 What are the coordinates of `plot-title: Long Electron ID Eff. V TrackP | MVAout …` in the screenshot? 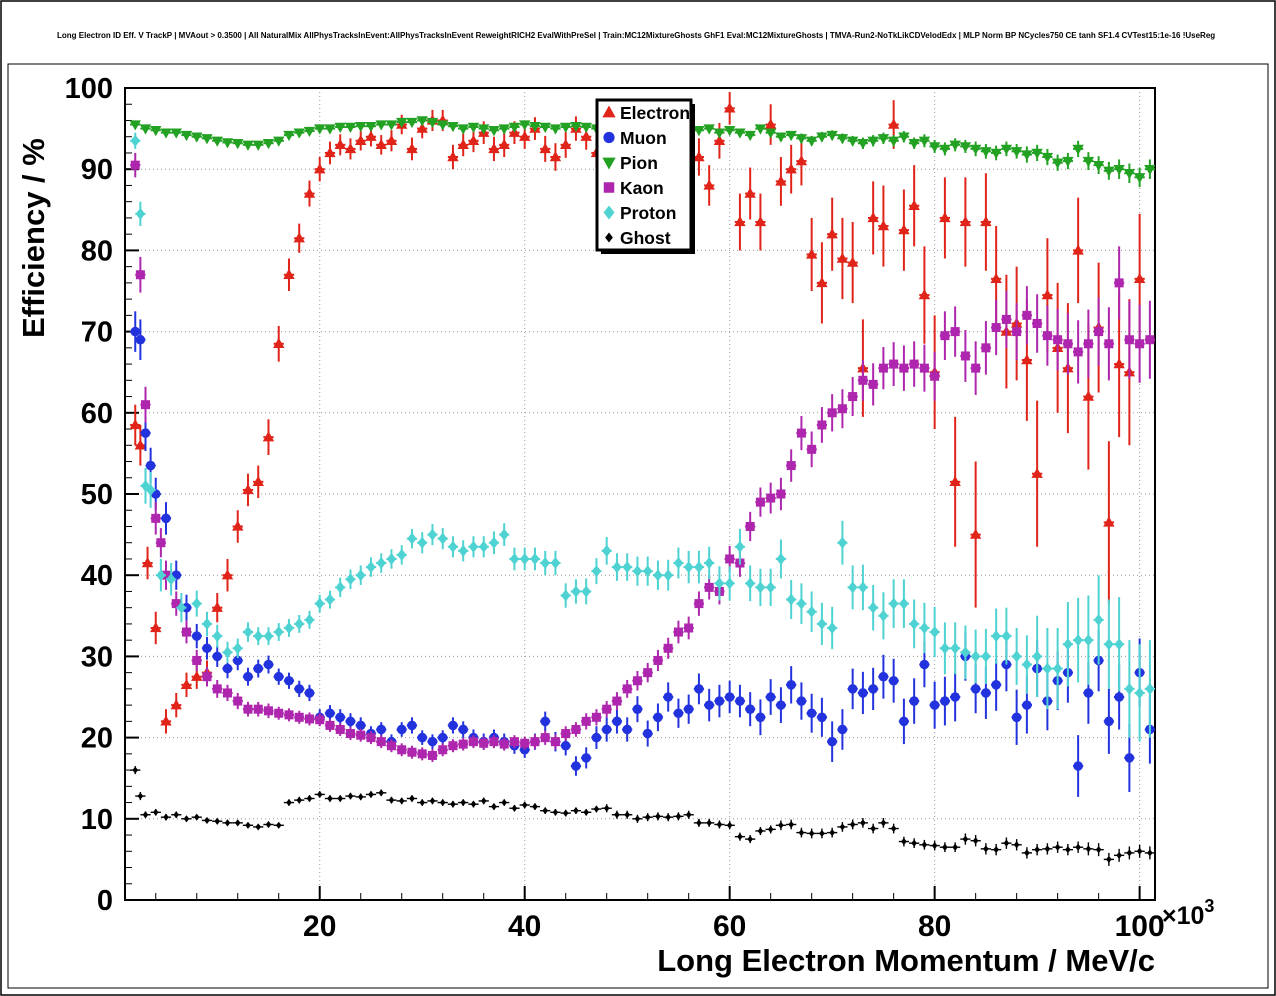 It's located at (636, 35).